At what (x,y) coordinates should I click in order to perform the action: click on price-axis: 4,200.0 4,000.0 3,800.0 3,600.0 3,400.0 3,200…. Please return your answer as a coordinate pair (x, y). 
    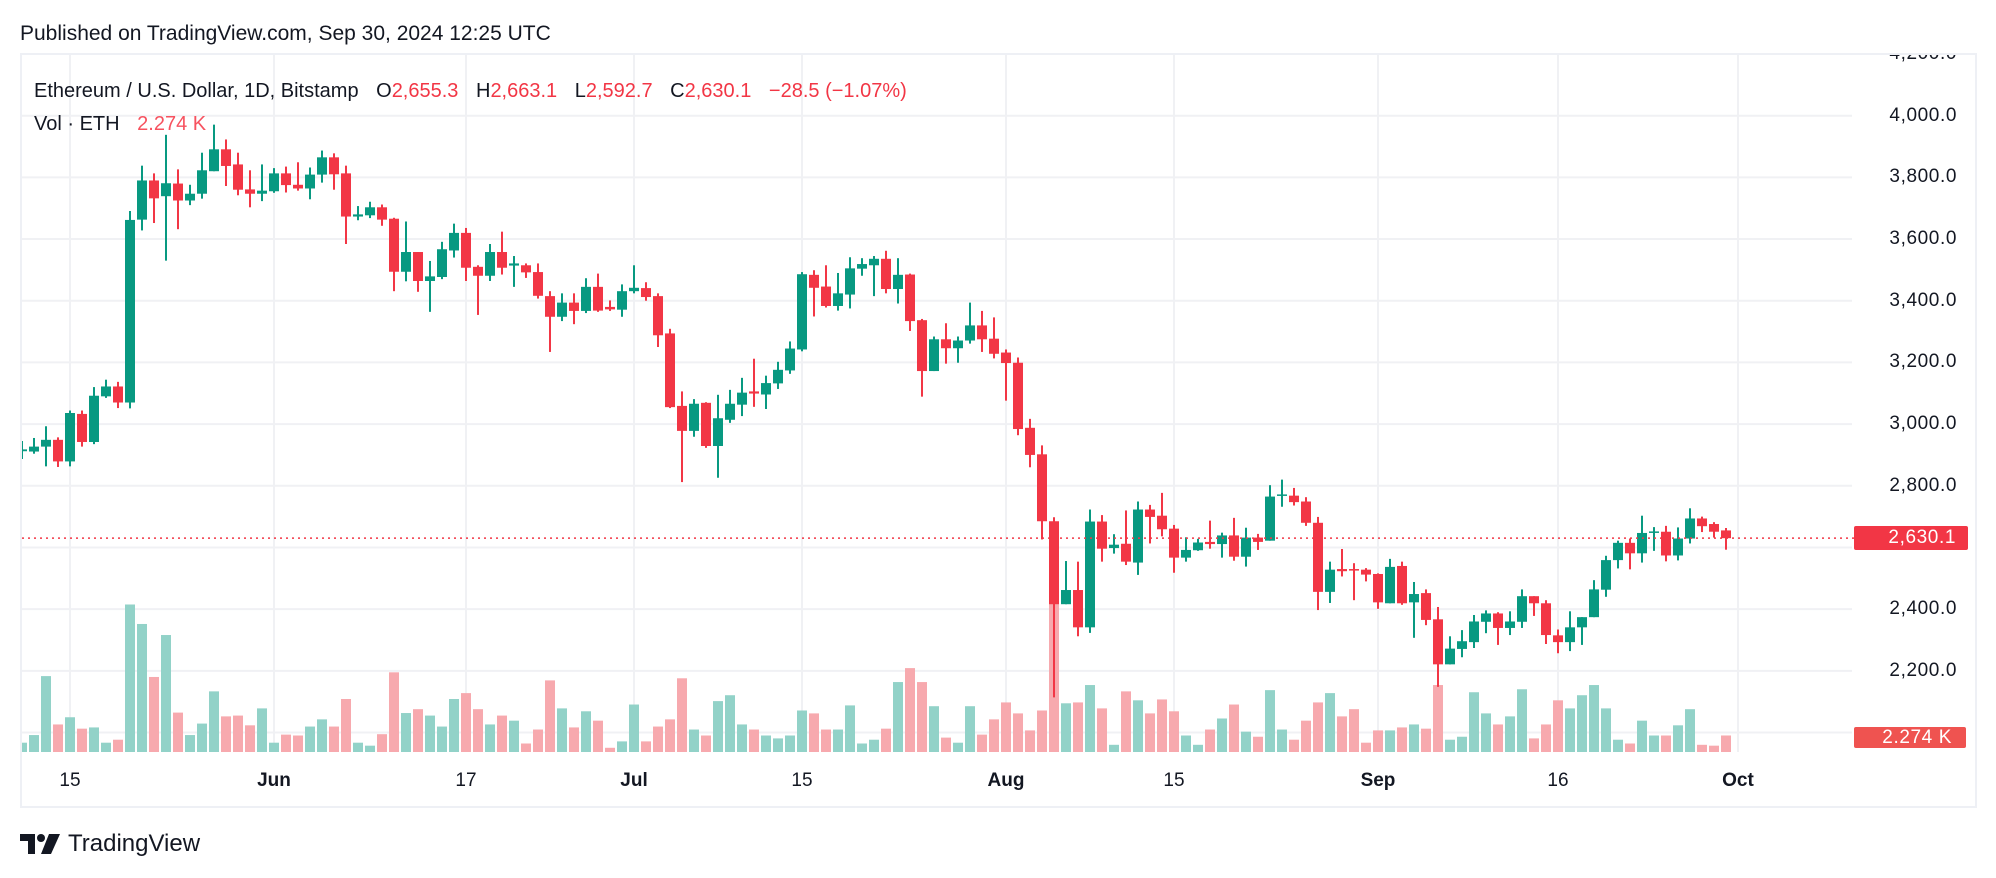
    Looking at the image, I should click on (1914, 405).